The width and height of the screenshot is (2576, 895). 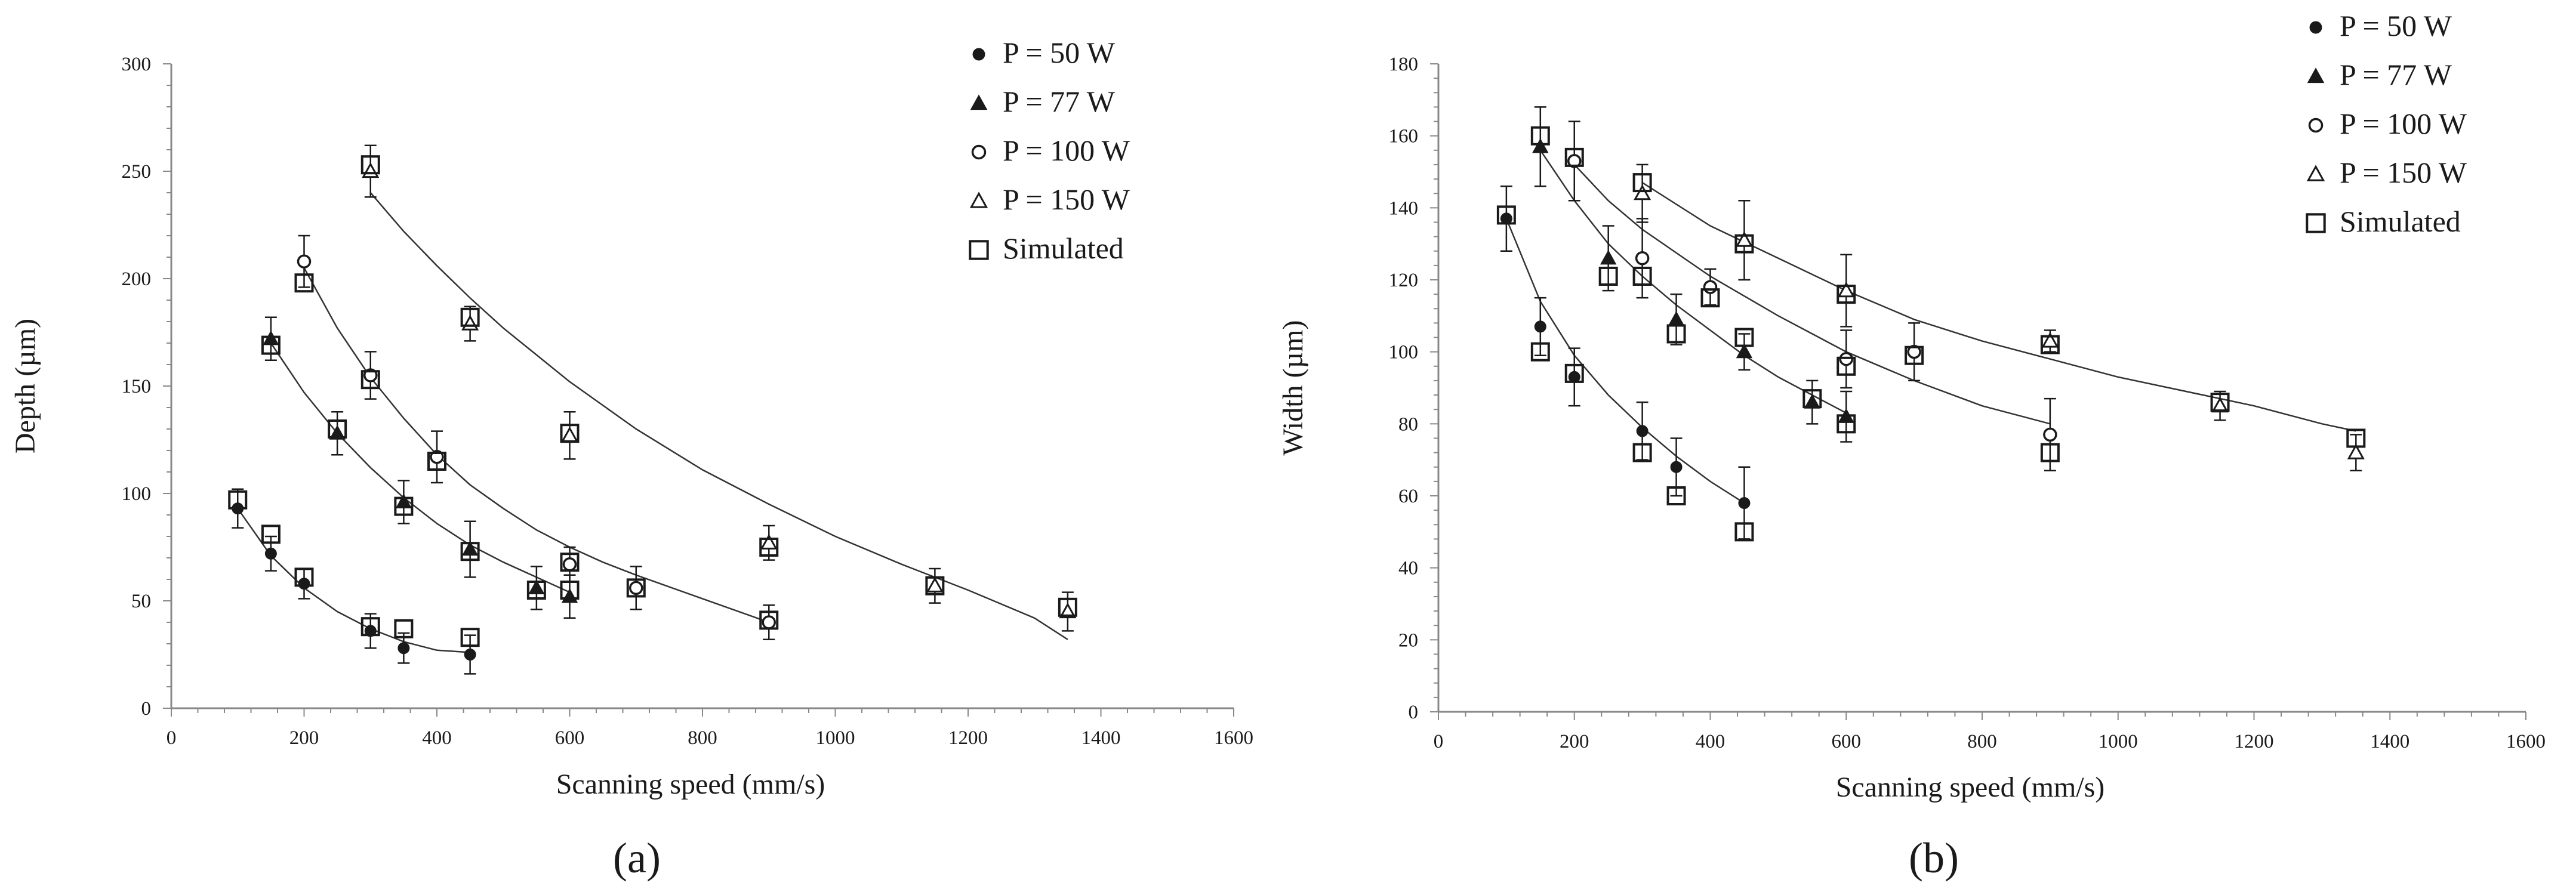 I want to click on panel-a-x-tick-label: 0, so click(x=172, y=738).